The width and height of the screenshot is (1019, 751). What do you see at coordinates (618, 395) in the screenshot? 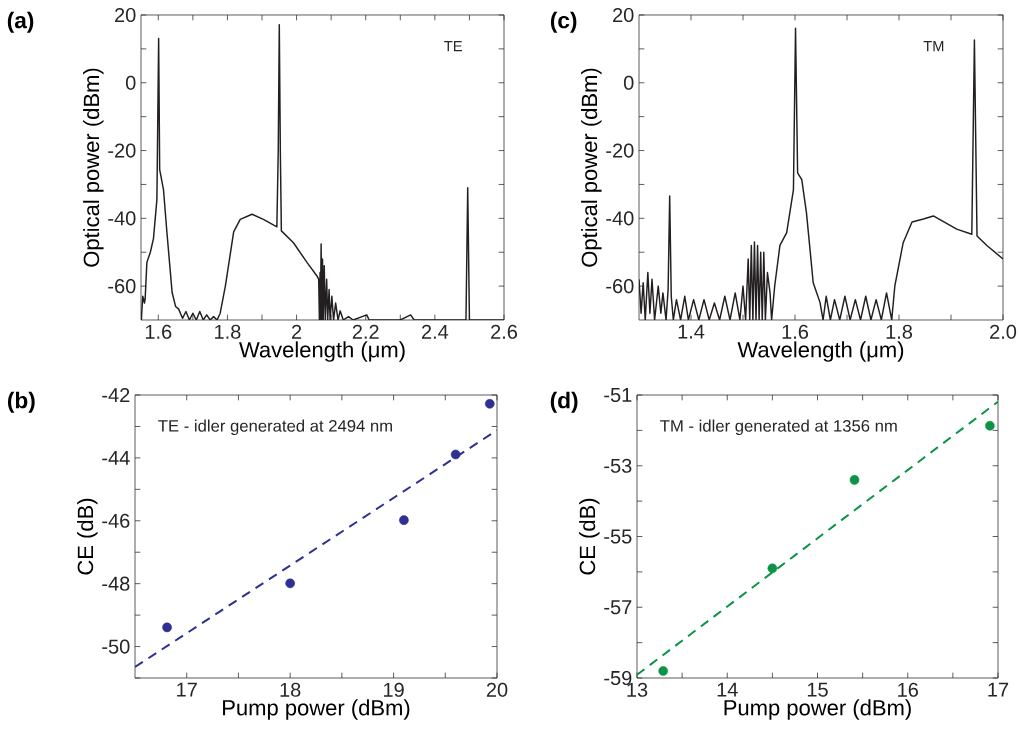
I see `y-tick-label: -51` at bounding box center [618, 395].